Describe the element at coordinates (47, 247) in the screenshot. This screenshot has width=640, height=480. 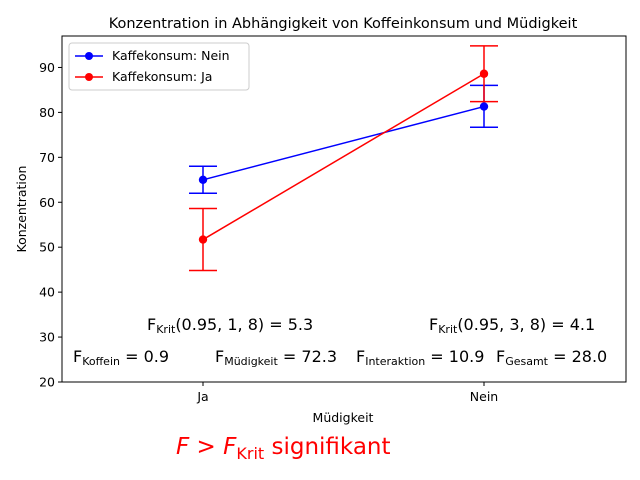
I see `y-tick-label: 50` at that location.